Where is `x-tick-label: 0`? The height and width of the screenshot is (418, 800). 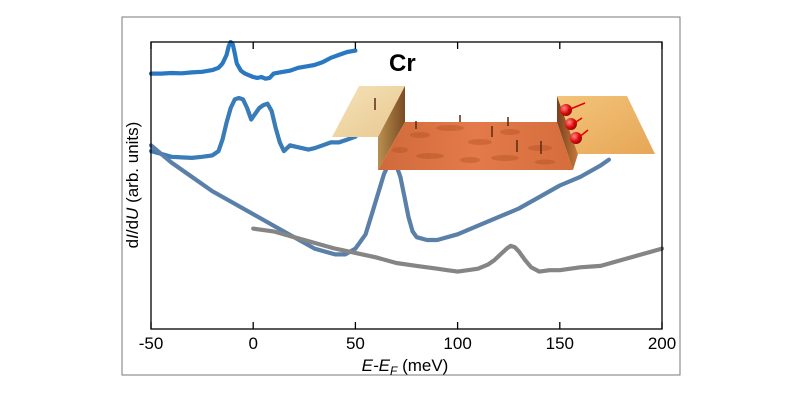
x-tick-label: 0 is located at coordinates (252, 343).